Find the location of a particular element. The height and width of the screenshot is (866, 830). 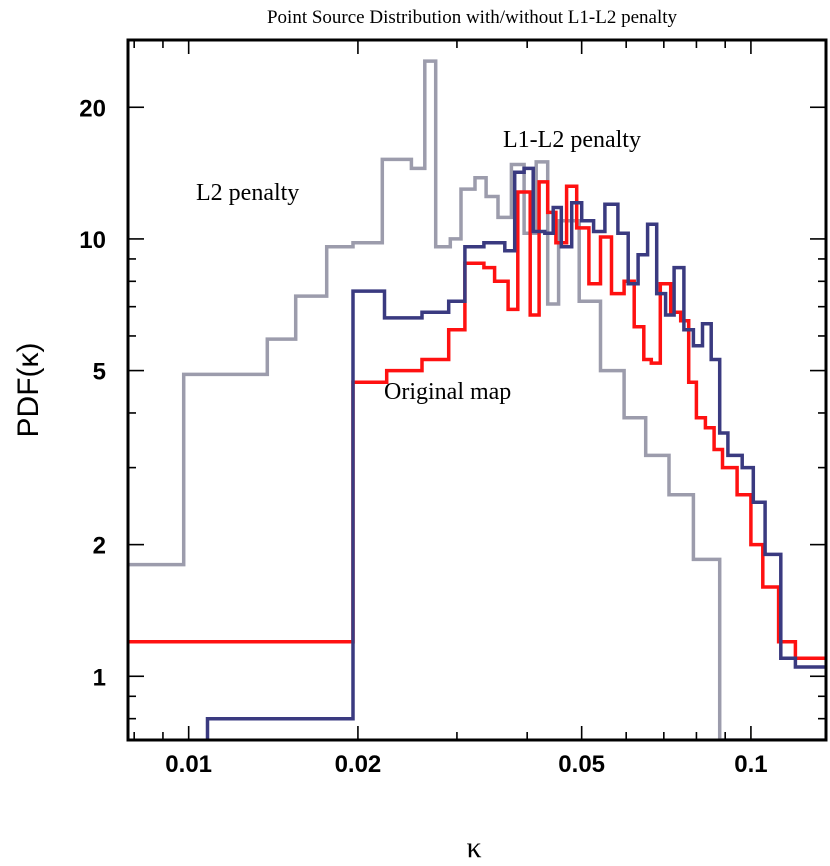

y-tick-label: 10 is located at coordinates (92, 240).